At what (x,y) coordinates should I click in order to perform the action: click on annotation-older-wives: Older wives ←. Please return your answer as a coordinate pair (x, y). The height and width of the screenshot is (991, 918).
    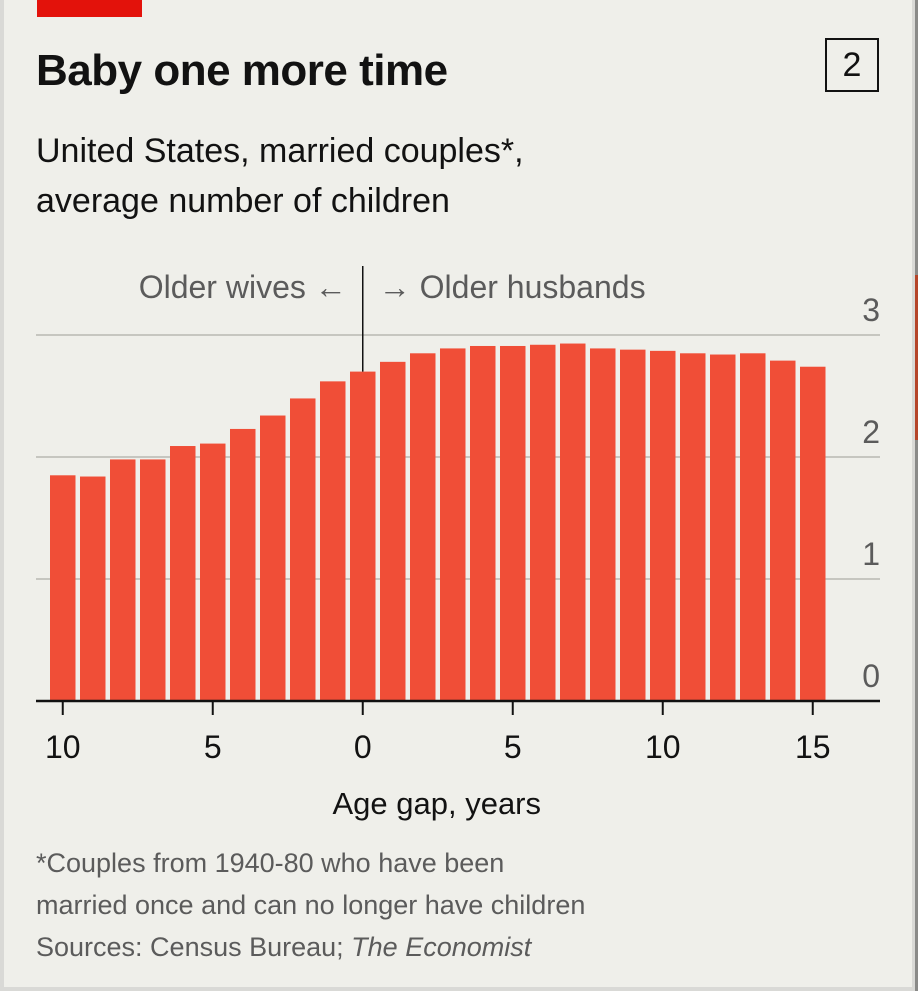
    Looking at the image, I should click on (243, 287).